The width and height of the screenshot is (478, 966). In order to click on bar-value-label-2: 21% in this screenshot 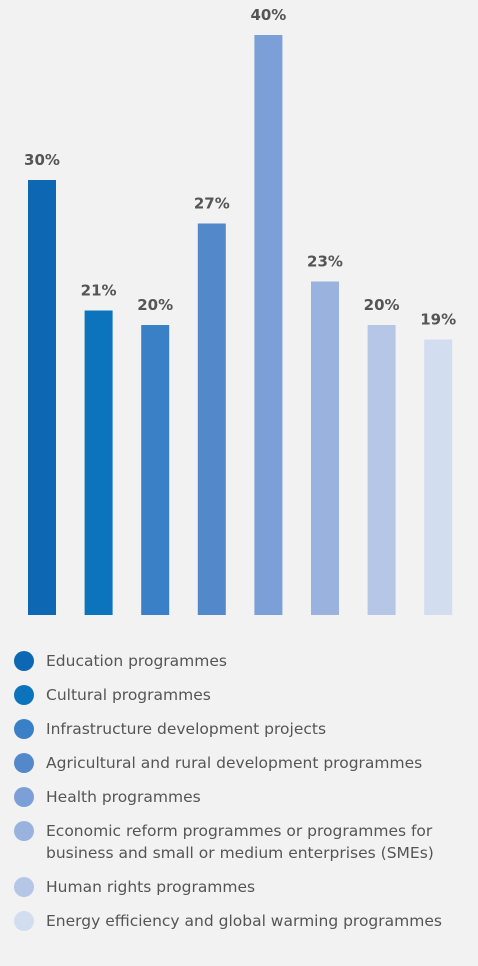, I will do `click(99, 291)`.